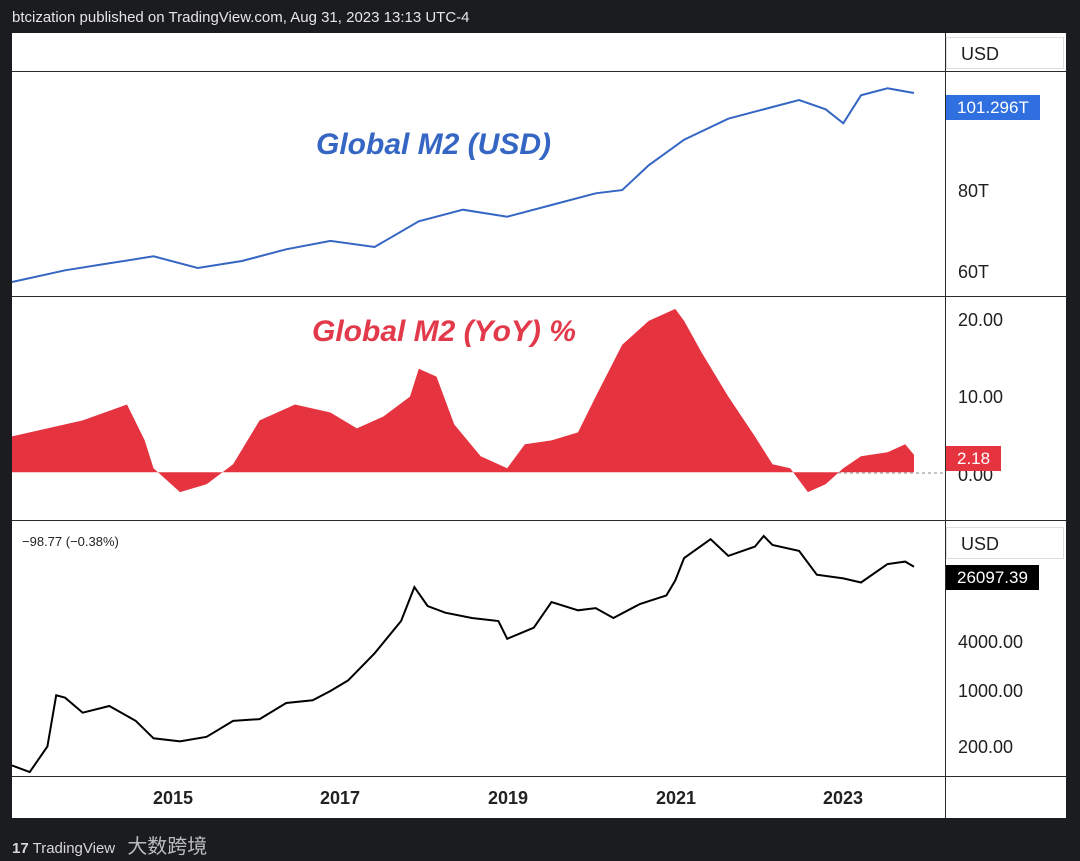  What do you see at coordinates (1005, 543) in the screenshot?
I see `btc-currency-label: USD` at bounding box center [1005, 543].